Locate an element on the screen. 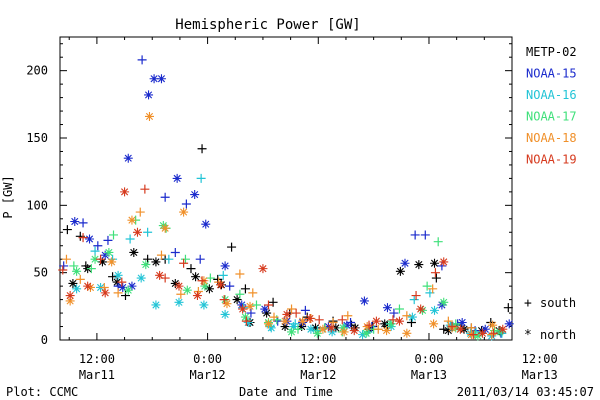 The image size is (600, 400). y-tick-label: 150 is located at coordinates (37, 138).